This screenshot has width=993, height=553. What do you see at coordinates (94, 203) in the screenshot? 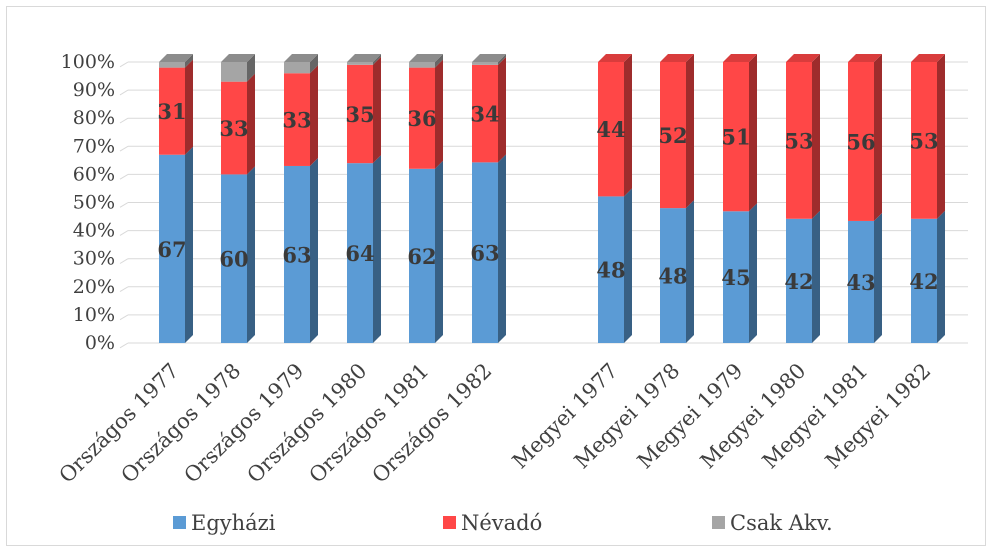
I see `y-tick-label: 50%` at bounding box center [94, 203].